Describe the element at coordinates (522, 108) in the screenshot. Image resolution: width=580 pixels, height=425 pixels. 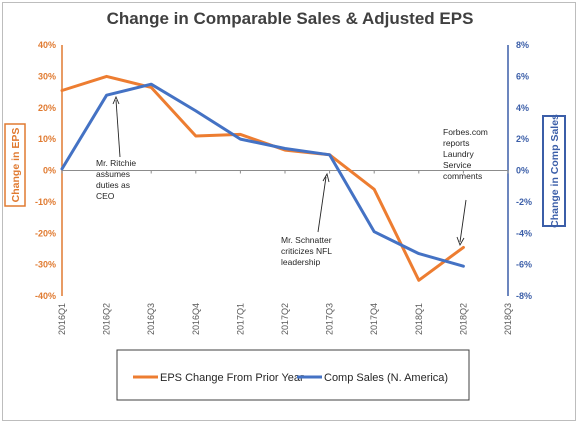
I see `right-tick-label: 4%` at that location.